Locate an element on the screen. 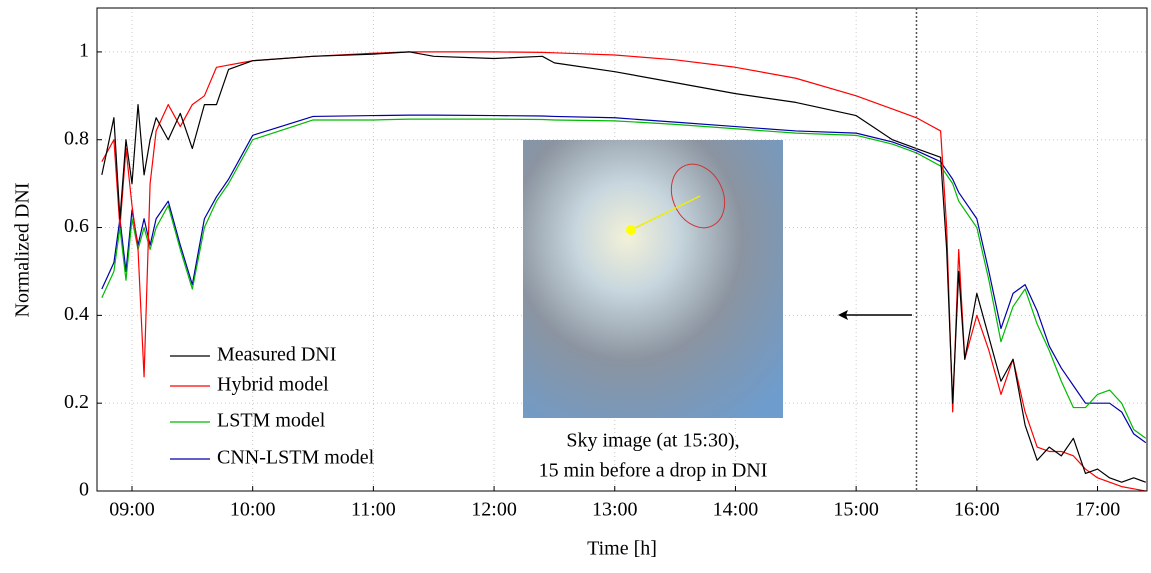  y-tick-label: 0.2 is located at coordinates (76, 402).